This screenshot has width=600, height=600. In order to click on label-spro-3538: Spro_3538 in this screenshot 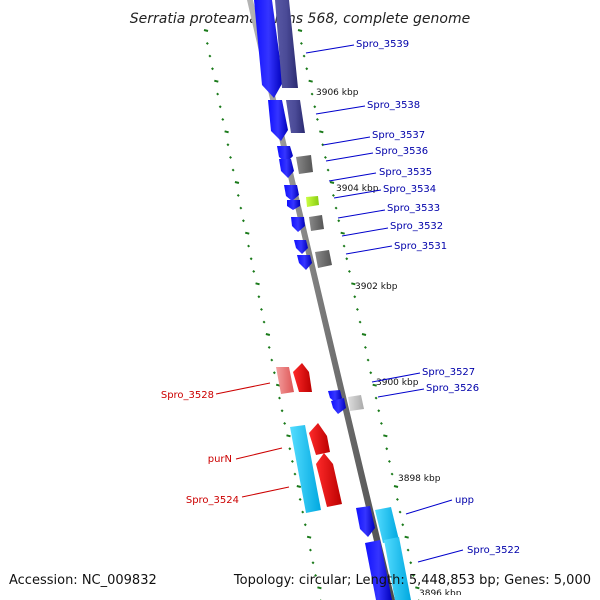, I will do `click(393, 105)`.